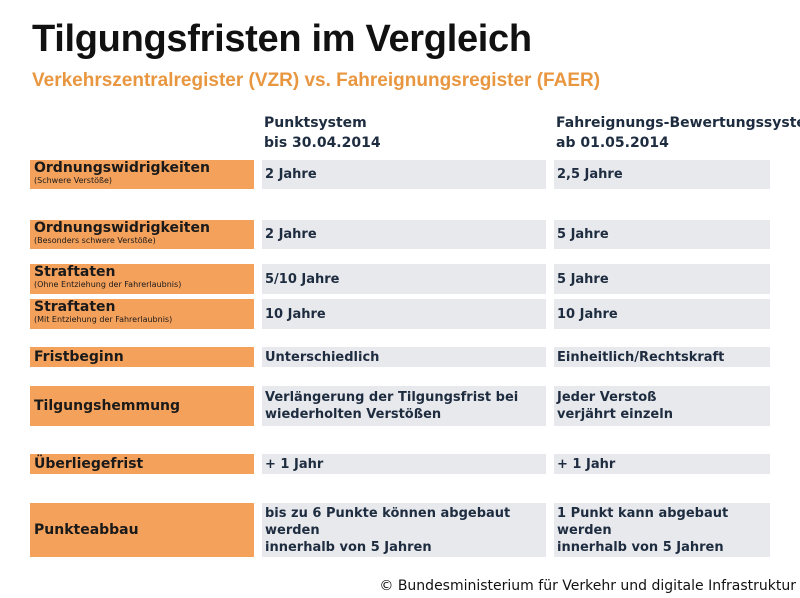  Describe the element at coordinates (302, 279) in the screenshot. I see `cell-text: 5/10 Jahre` at that location.